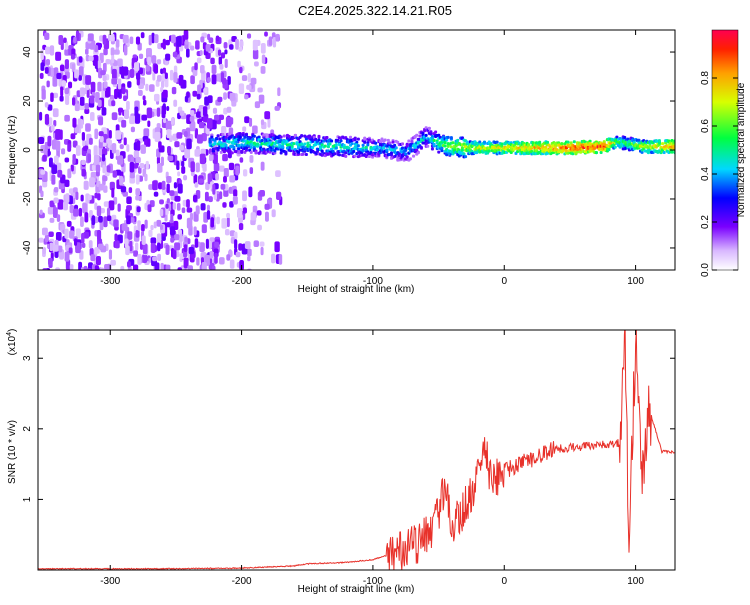 The width and height of the screenshot is (750, 605). I want to click on colorbar-tick-label: 0.8, so click(705, 78).